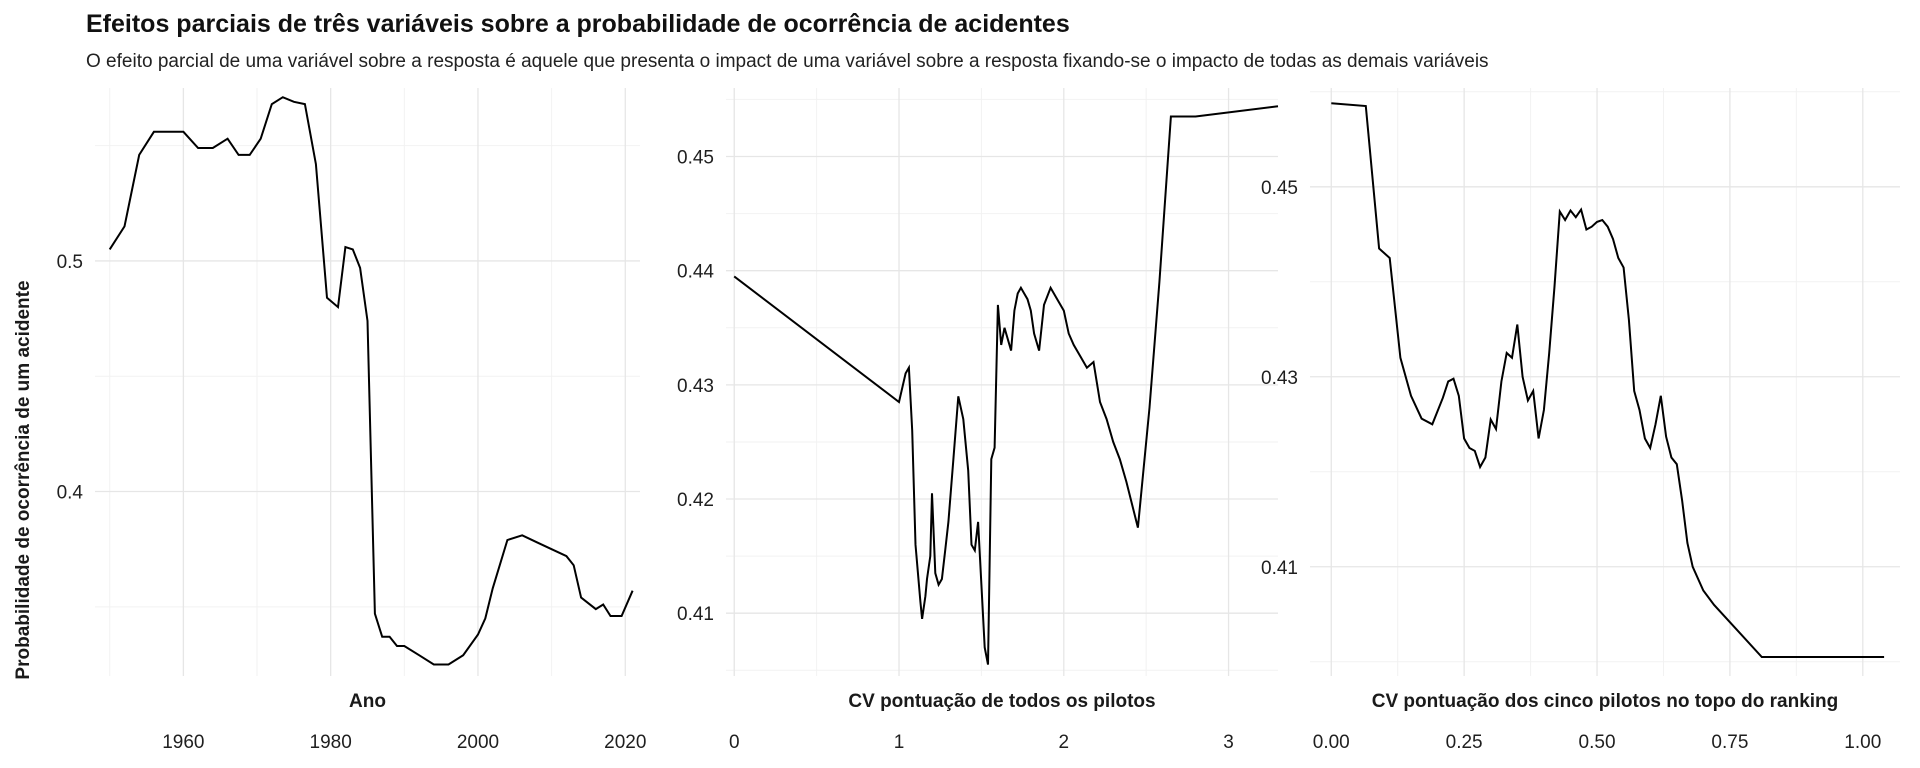  Describe the element at coordinates (734, 742) in the screenshot. I see `x-tick-label: 0` at that location.